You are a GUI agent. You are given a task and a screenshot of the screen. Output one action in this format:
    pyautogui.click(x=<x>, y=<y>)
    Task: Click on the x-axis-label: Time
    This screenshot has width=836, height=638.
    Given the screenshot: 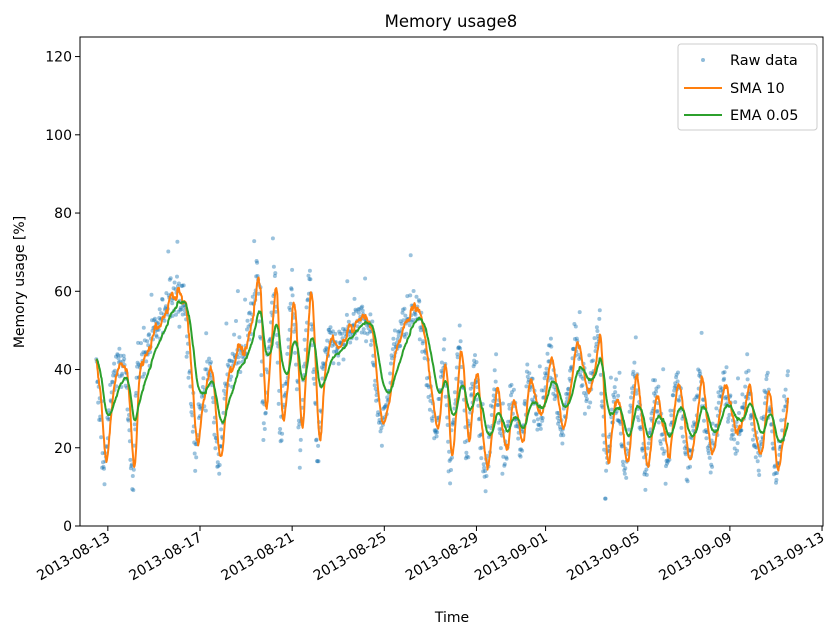 What is the action you would take?
    pyautogui.click(x=451, y=618)
    